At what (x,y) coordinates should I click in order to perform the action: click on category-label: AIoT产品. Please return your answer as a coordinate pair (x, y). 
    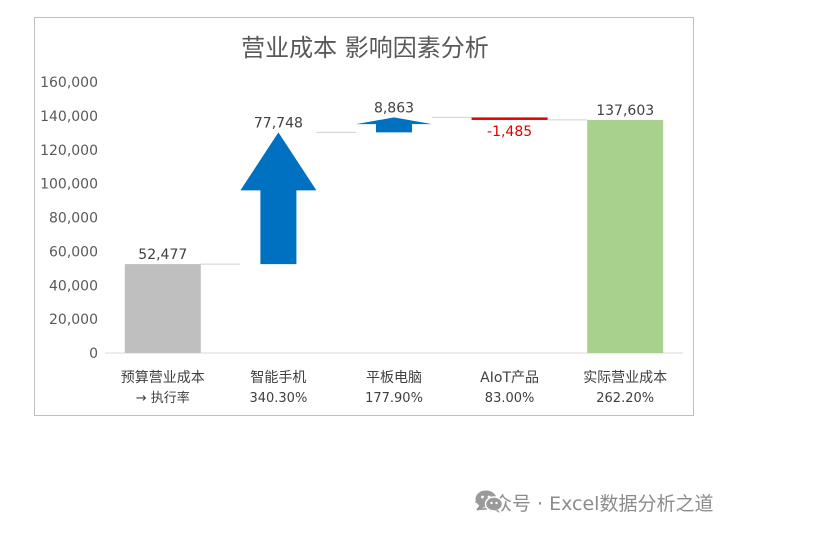
    Looking at the image, I should click on (509, 378).